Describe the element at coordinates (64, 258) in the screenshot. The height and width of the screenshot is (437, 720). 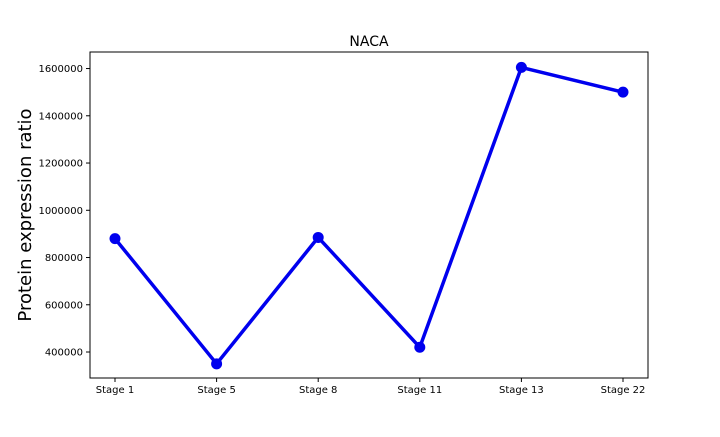
I see `y-tick-label: 800000` at that location.